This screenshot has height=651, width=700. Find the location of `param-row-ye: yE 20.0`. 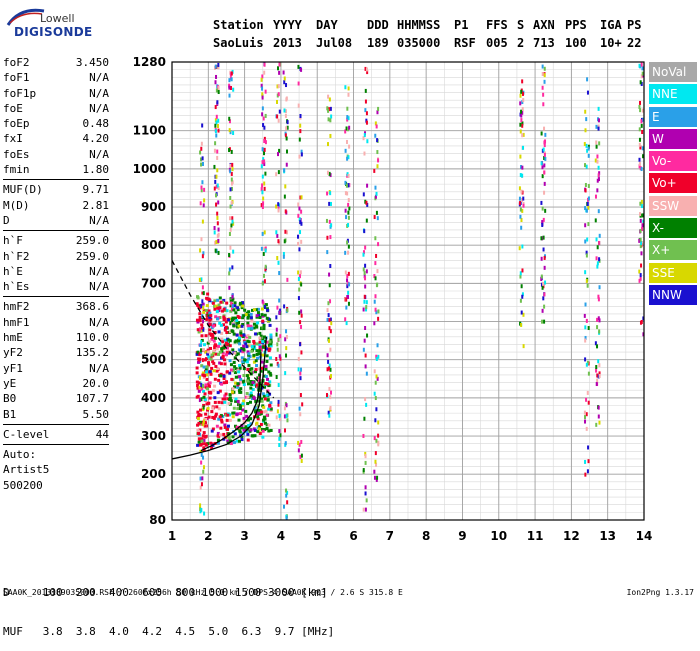

param-row-ye: yE 20.0 is located at coordinates (56, 383).